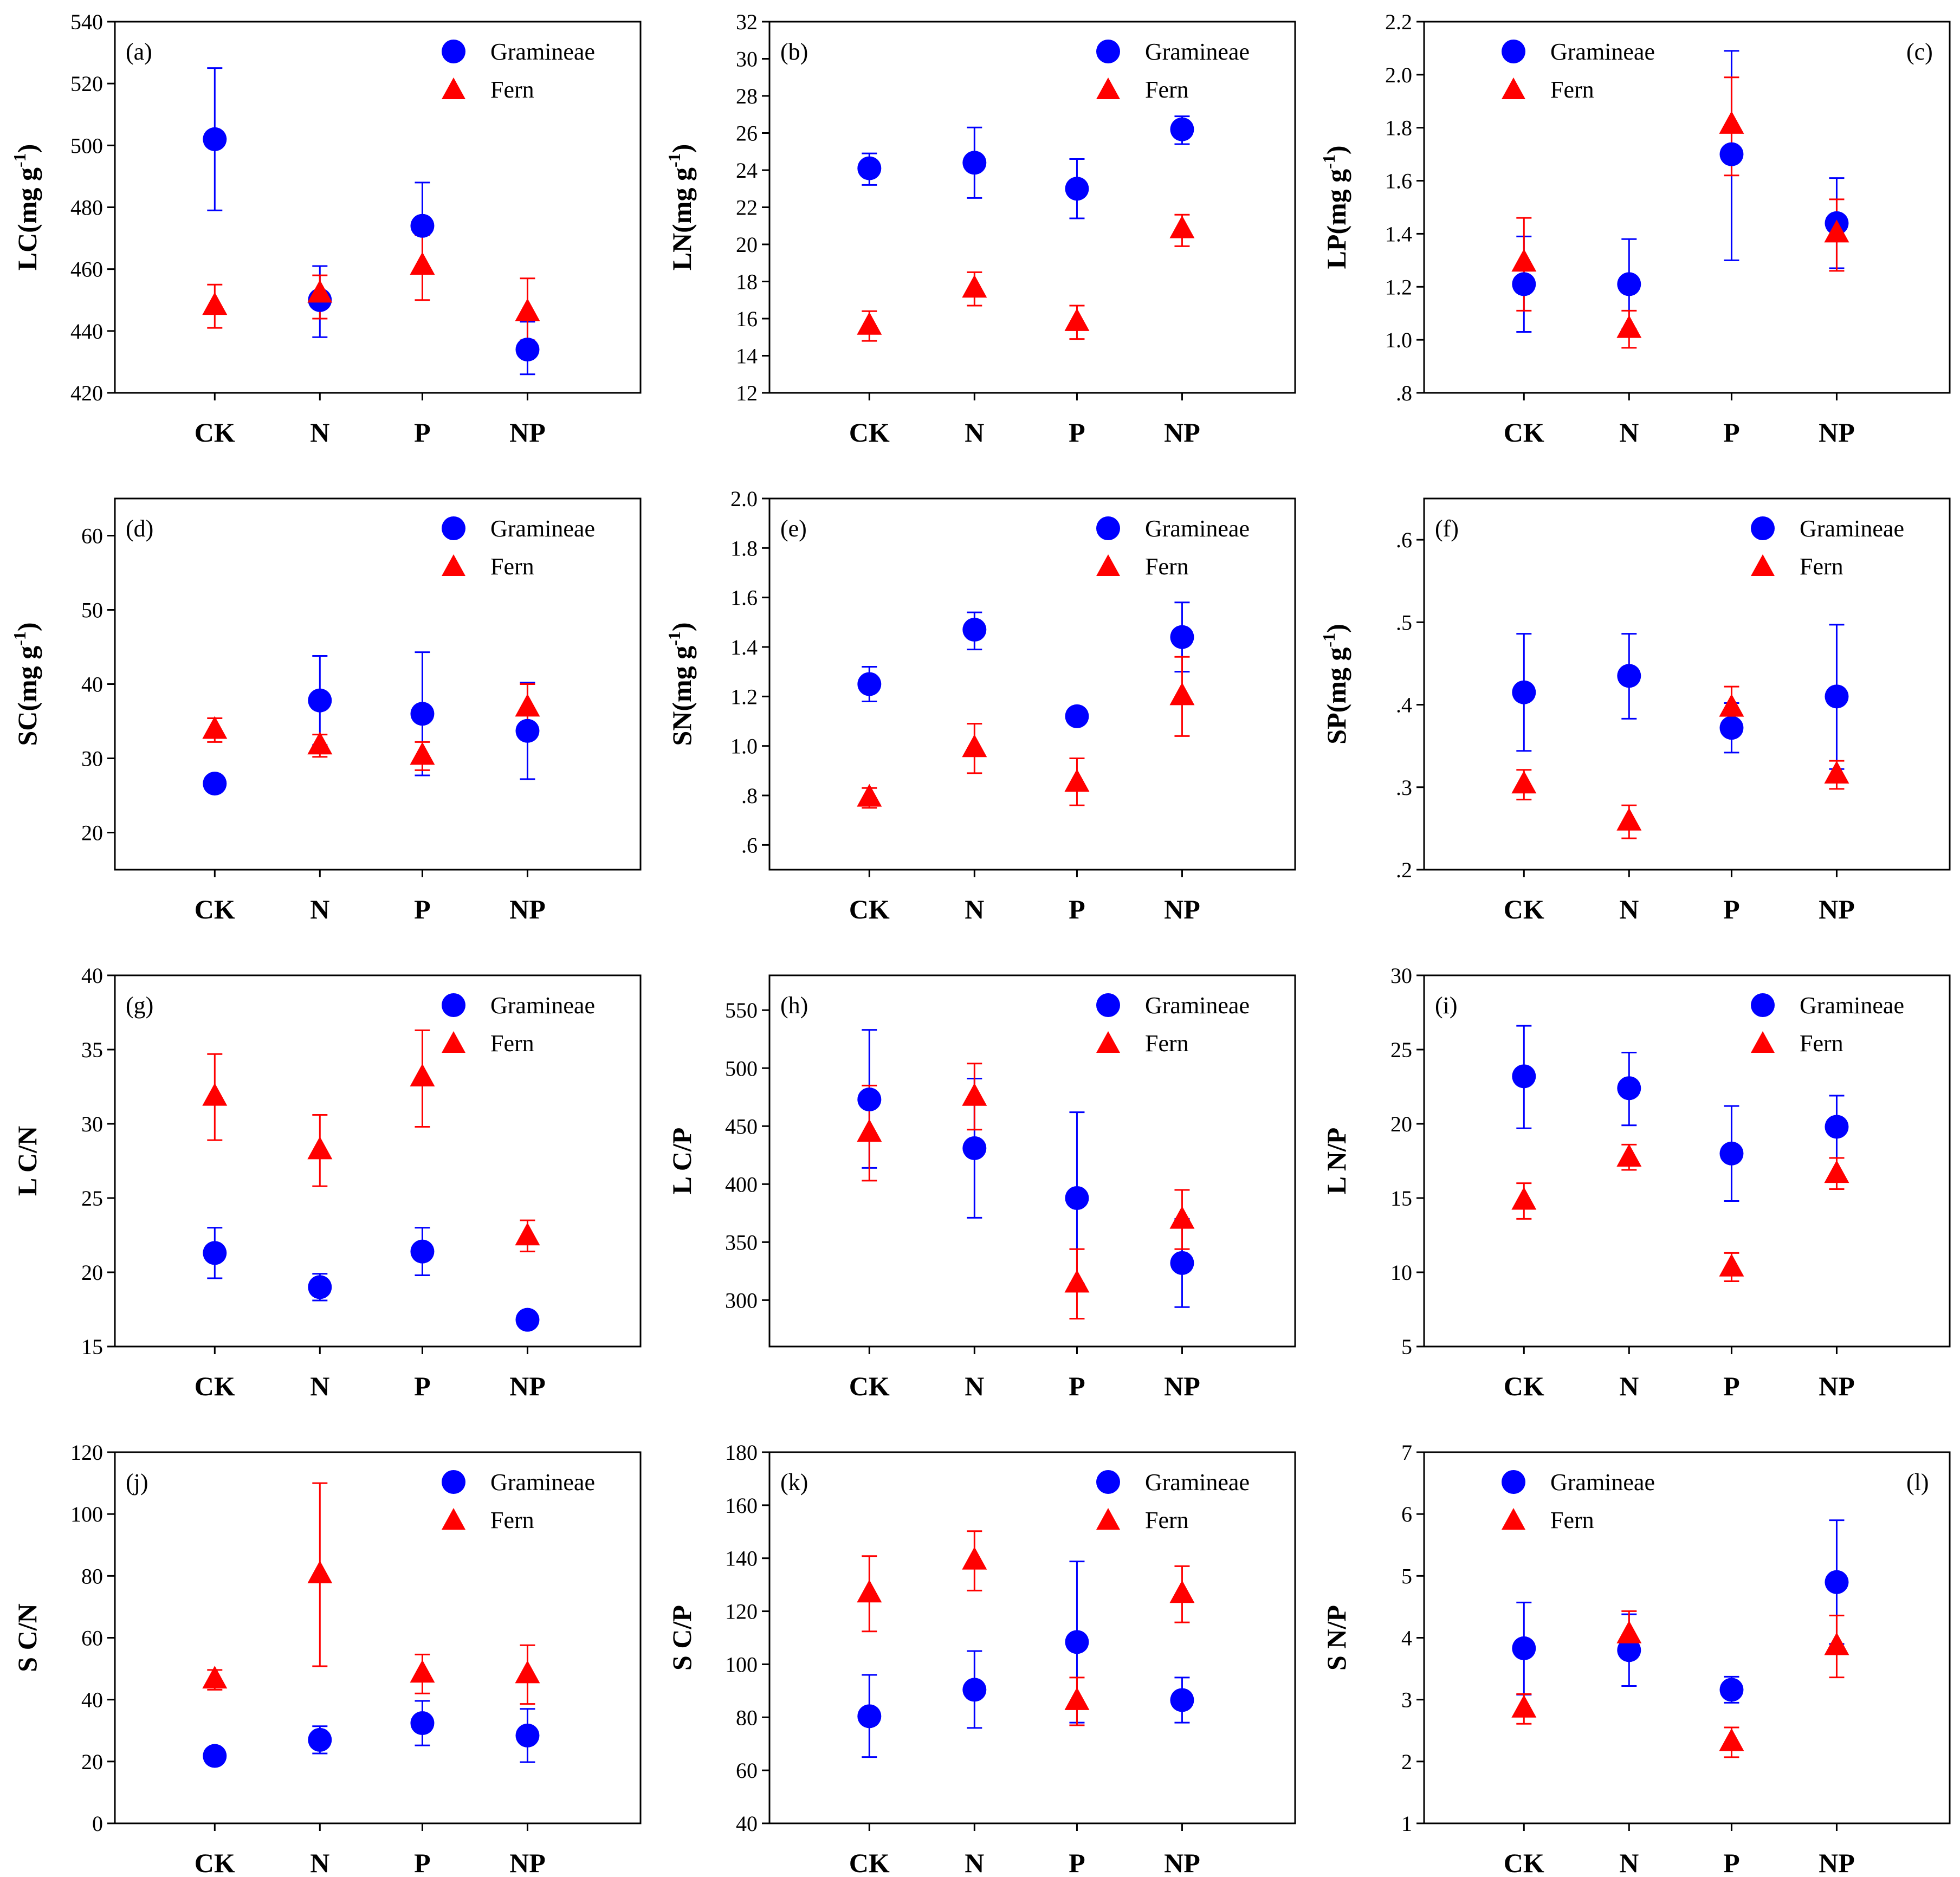 This screenshot has width=1960, height=1877. I want to click on legend-label-gramineae: Gramineae, so click(1197, 1005).